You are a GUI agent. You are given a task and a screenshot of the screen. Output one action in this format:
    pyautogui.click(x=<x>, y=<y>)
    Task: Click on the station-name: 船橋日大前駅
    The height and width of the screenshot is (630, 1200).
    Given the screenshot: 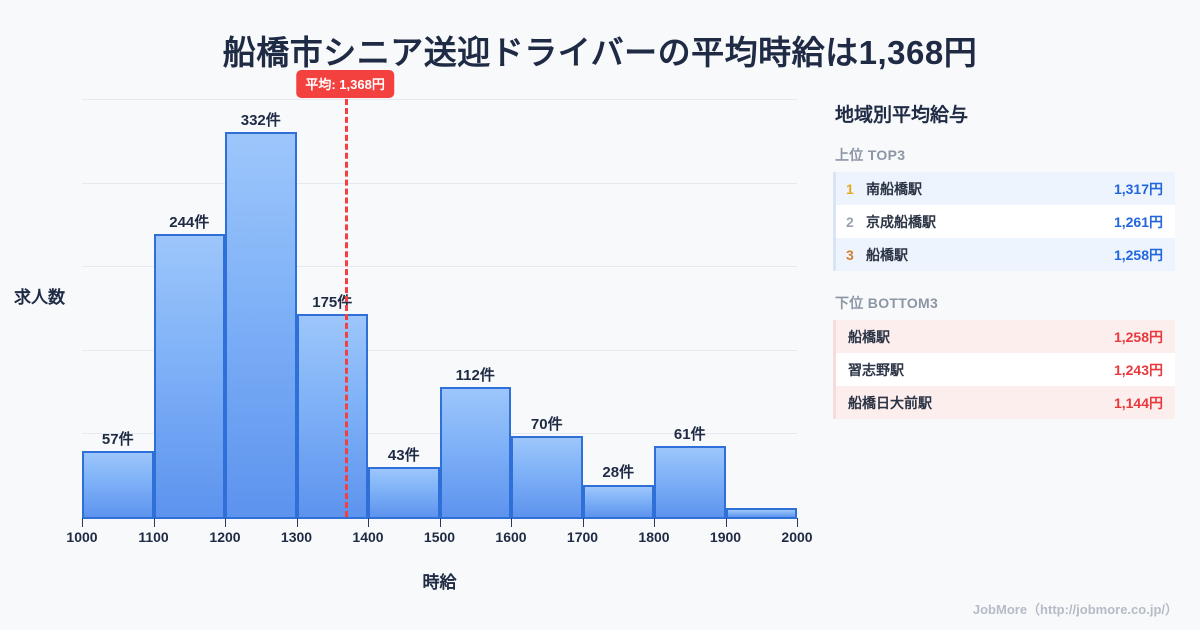 What is the action you would take?
    pyautogui.click(x=890, y=402)
    